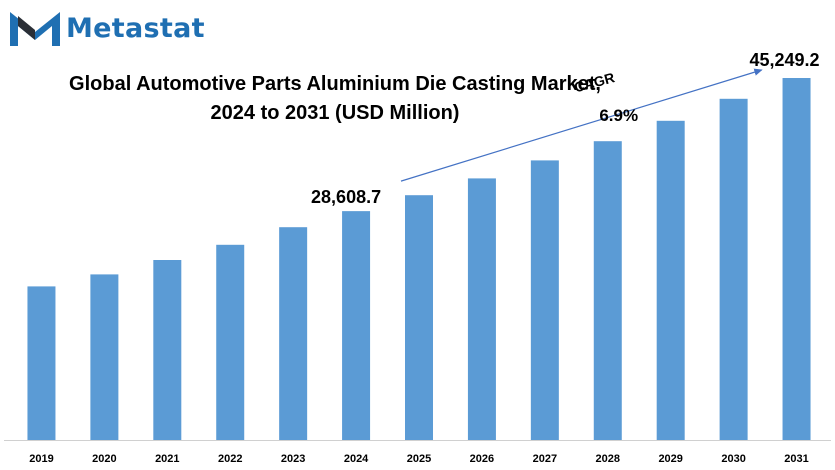  Describe the element at coordinates (594, 82) in the screenshot. I see `cagr-label: CAGR` at that location.